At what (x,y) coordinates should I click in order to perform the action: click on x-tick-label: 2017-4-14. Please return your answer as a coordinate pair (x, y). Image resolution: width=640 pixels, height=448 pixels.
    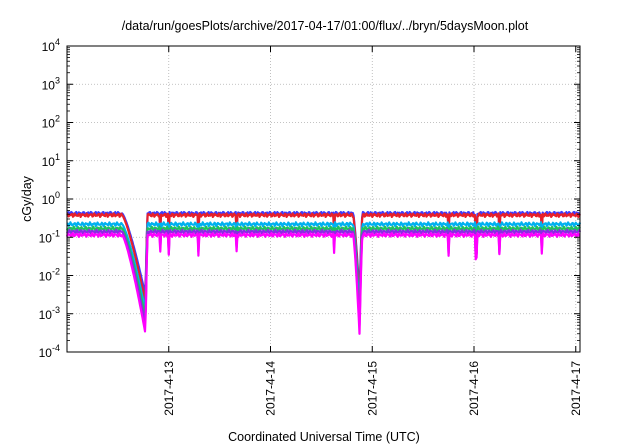
    Looking at the image, I should click on (271, 388).